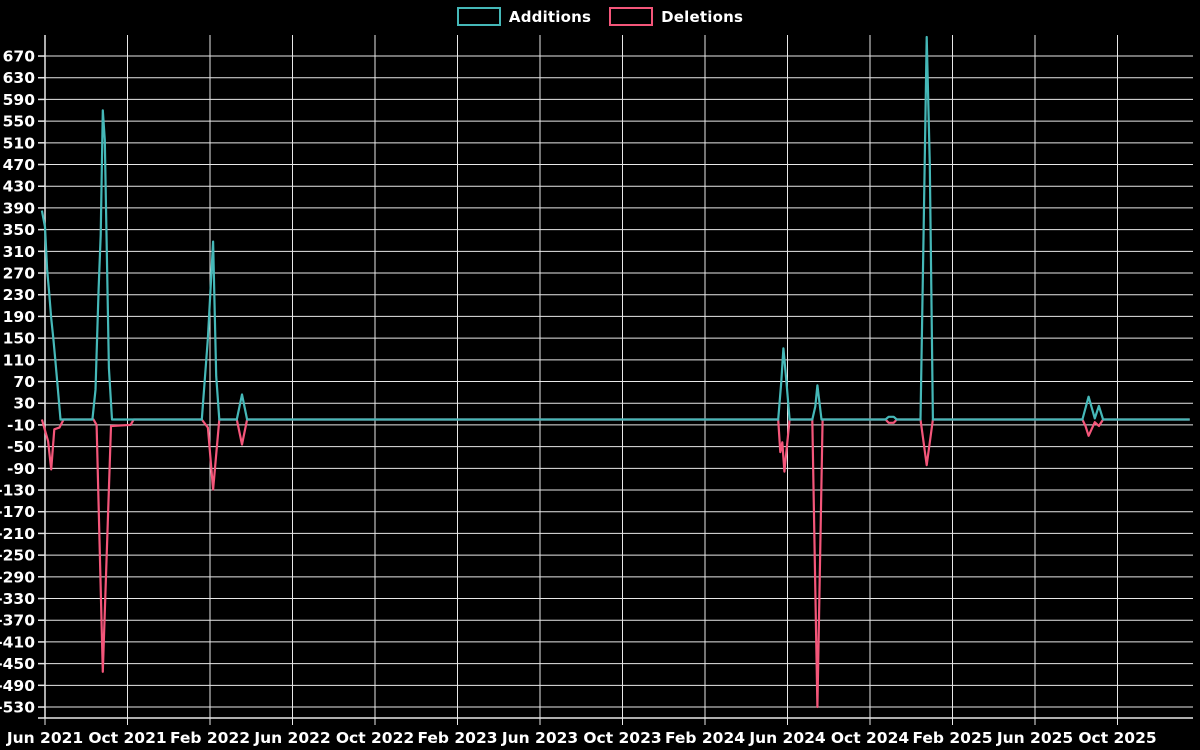 The height and width of the screenshot is (750, 1200). What do you see at coordinates (952, 738) in the screenshot?
I see `x-tick-label: Feb 2025` at bounding box center [952, 738].